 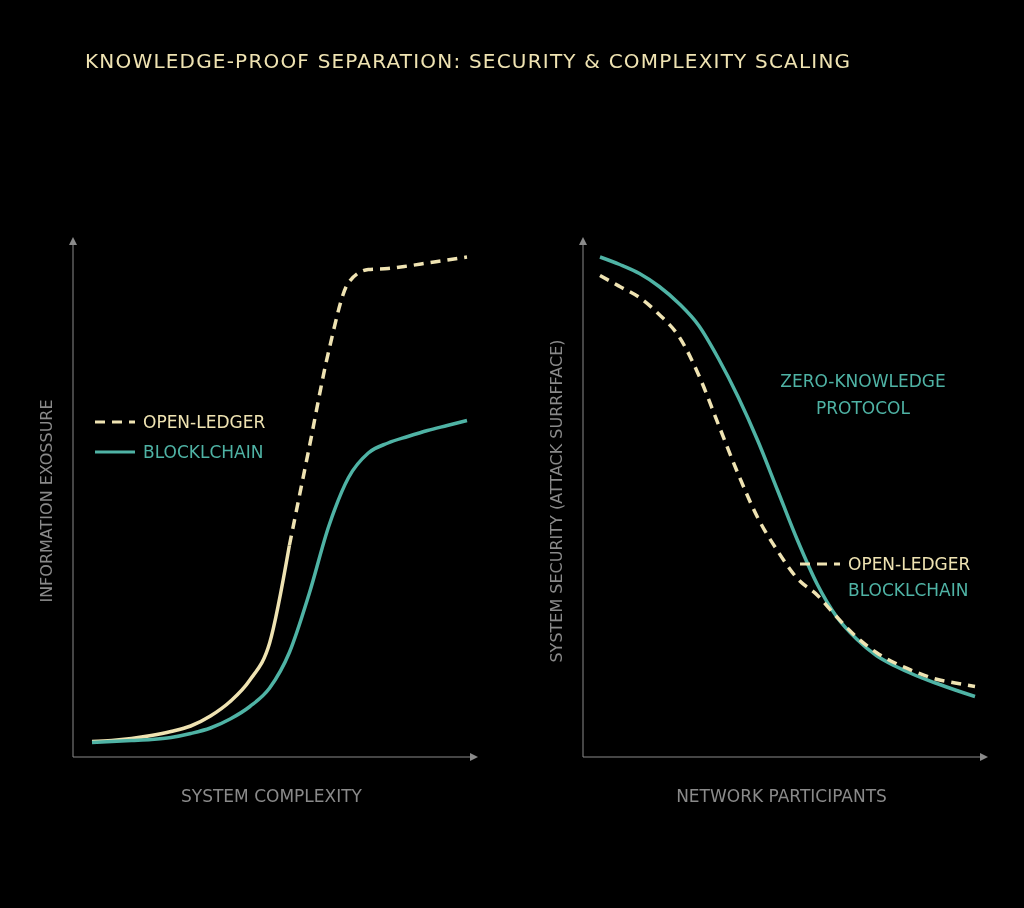 What do you see at coordinates (468, 61) in the screenshot?
I see `chart-title: KNOWLEDGE-PROOF SEPARATION: SECURITY & COMPLEXITY SCALING` at bounding box center [468, 61].